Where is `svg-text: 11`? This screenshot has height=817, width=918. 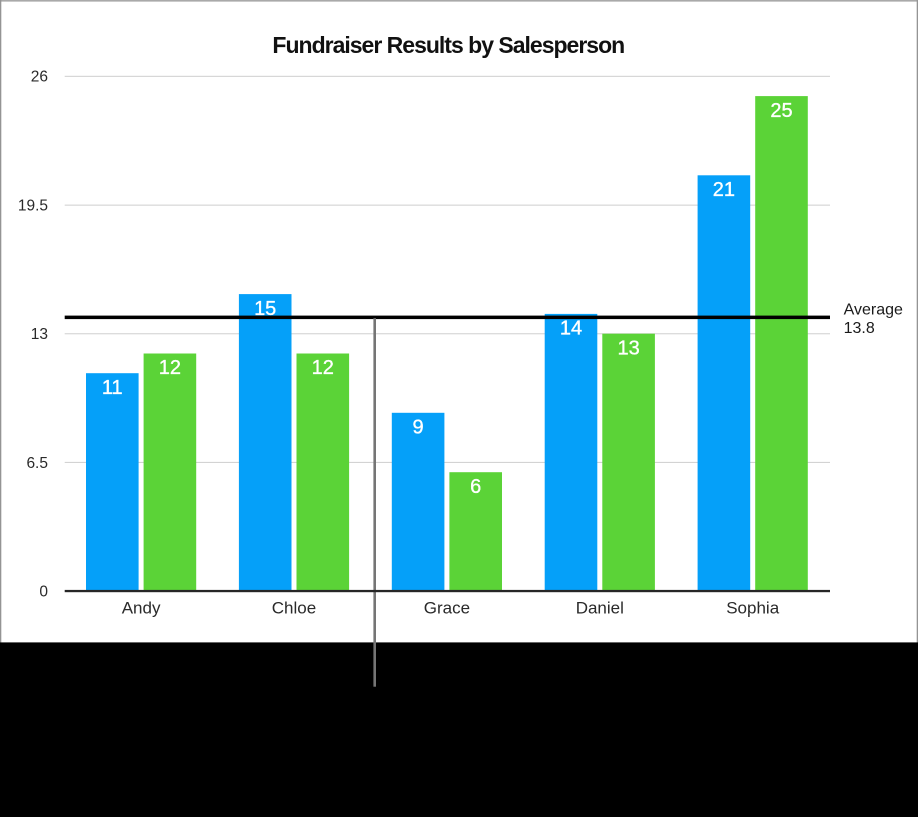
svg-text: 11 is located at coordinates (112, 388).